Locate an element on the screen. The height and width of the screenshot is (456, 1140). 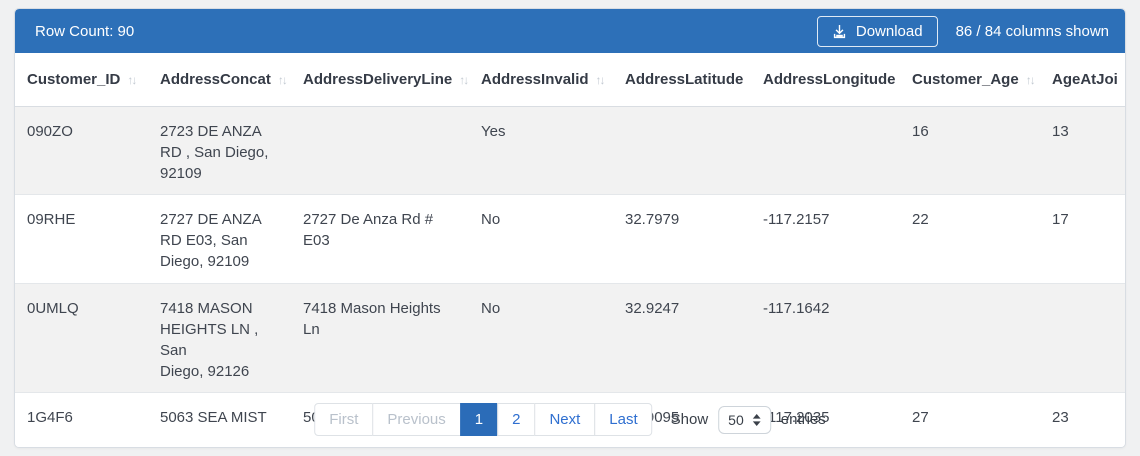
column-header-customer-age: Customer_Age ↑↓ is located at coordinates (970, 80).